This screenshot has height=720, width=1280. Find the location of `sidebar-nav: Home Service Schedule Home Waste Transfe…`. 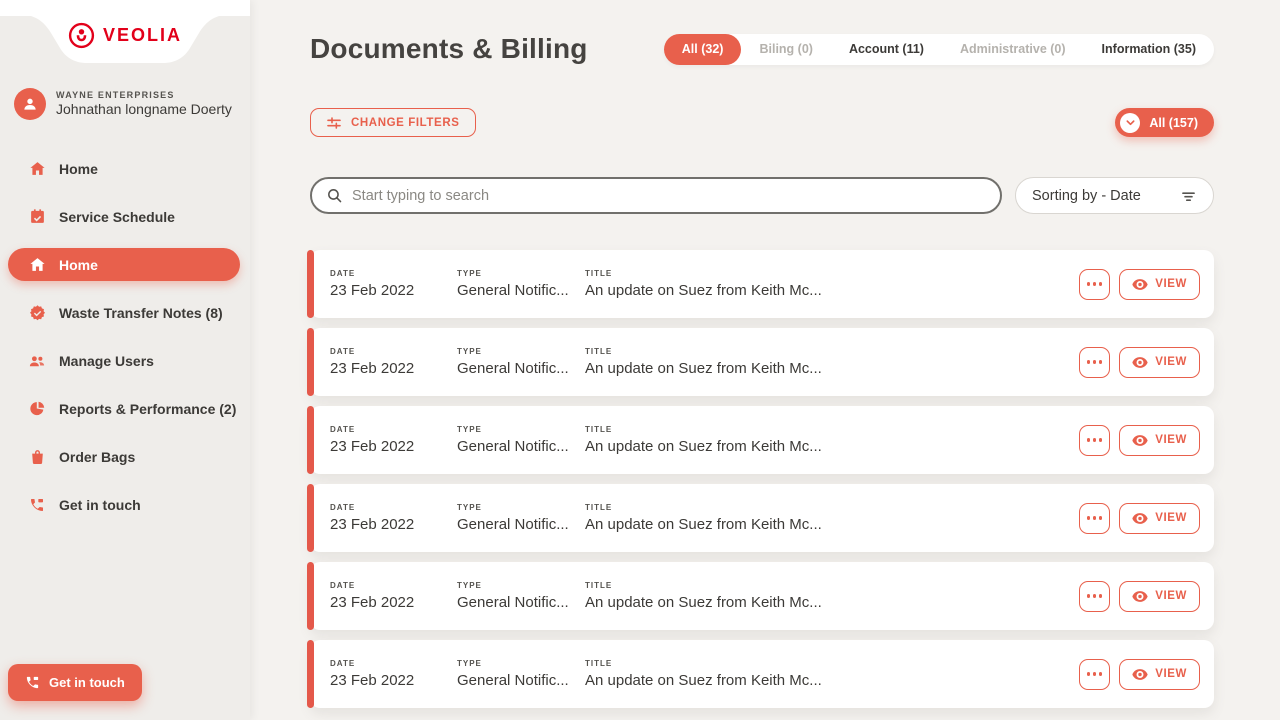

sidebar-nav: Home Service Schedule Home Waste Transfe… is located at coordinates (125, 344).